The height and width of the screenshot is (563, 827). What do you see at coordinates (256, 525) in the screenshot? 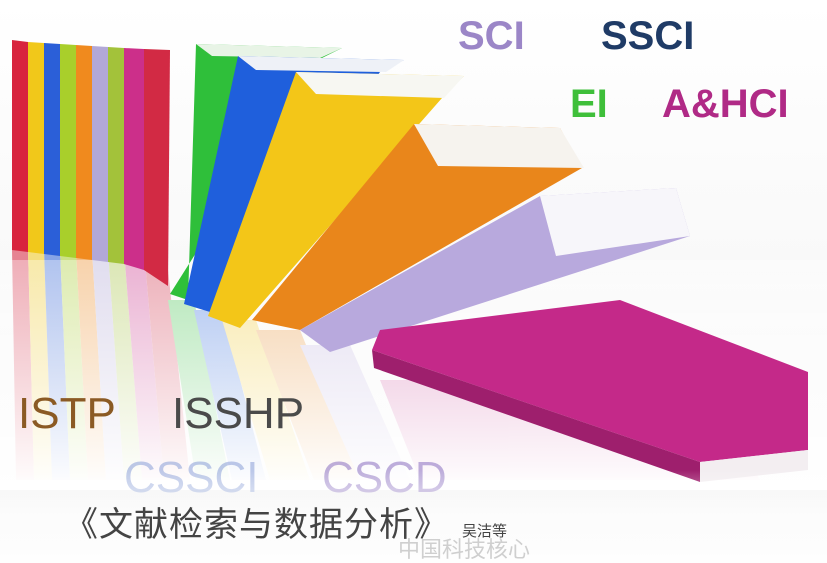
I see `course-title: 《文献检索与数据分析》` at bounding box center [256, 525].